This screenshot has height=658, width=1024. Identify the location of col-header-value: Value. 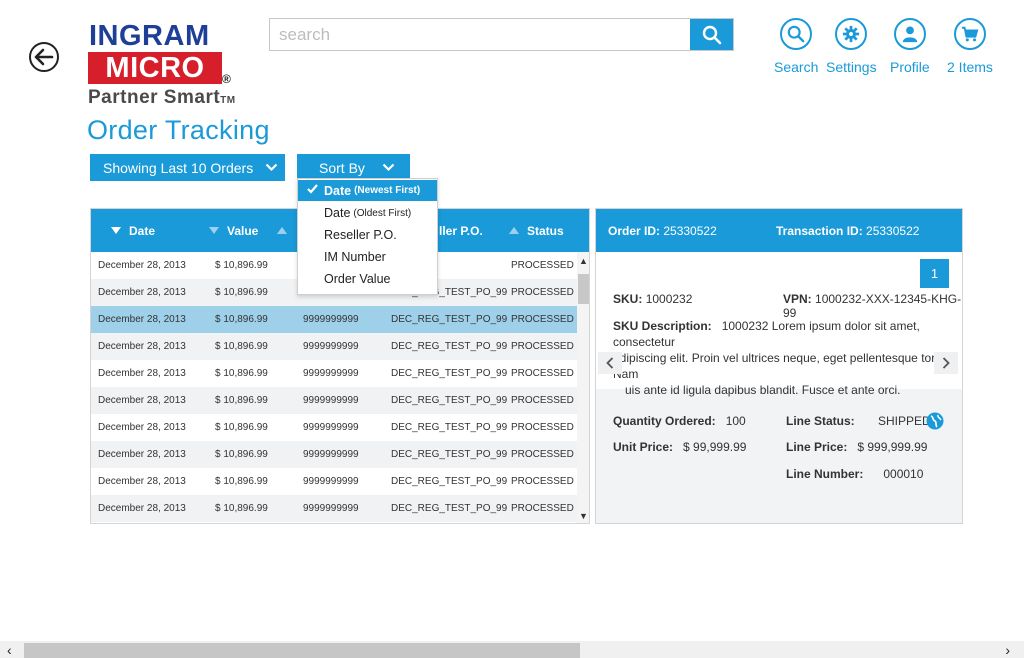
(233, 230).